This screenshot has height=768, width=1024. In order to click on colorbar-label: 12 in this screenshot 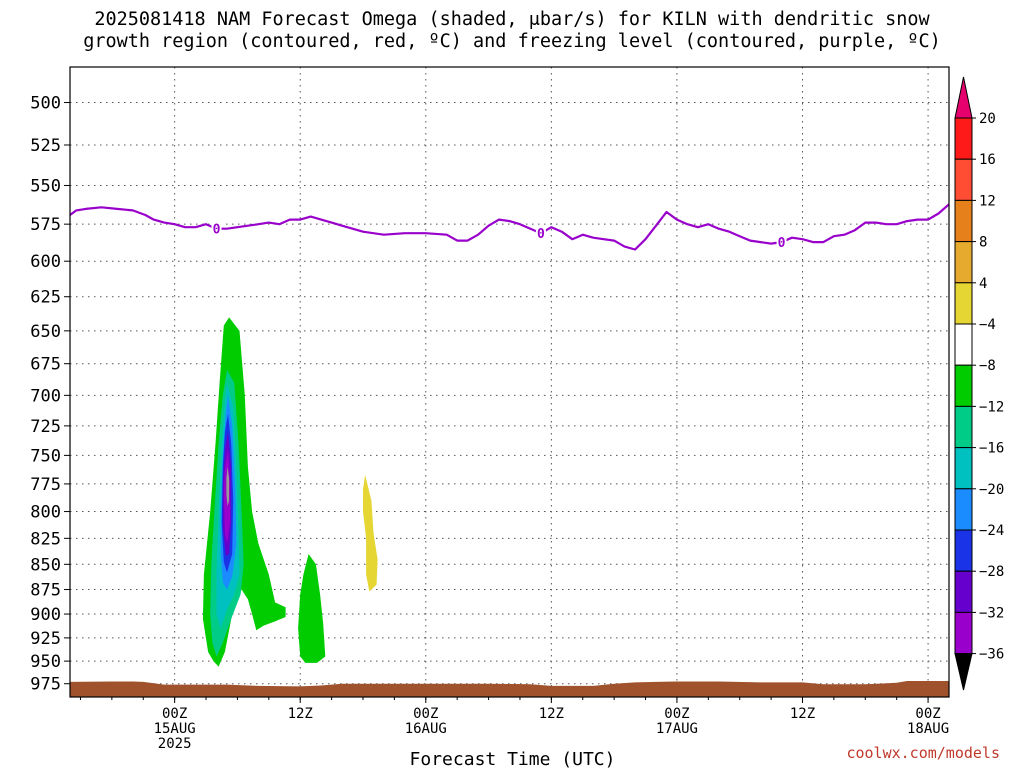, I will do `click(987, 201)`.